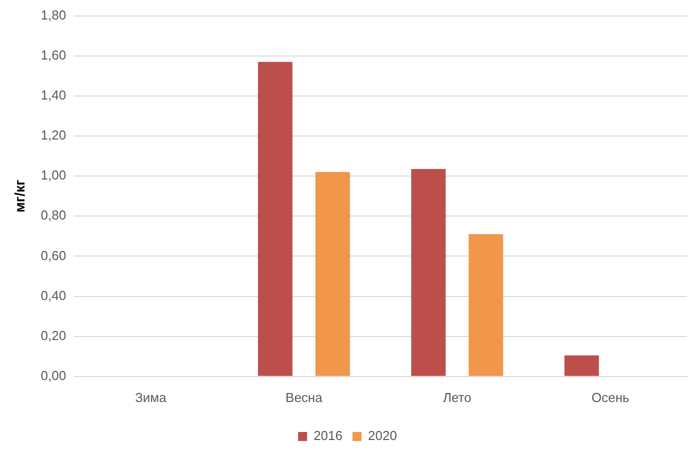 The width and height of the screenshot is (693, 455). I want to click on y-tick-label: 0,20, so click(53, 335).